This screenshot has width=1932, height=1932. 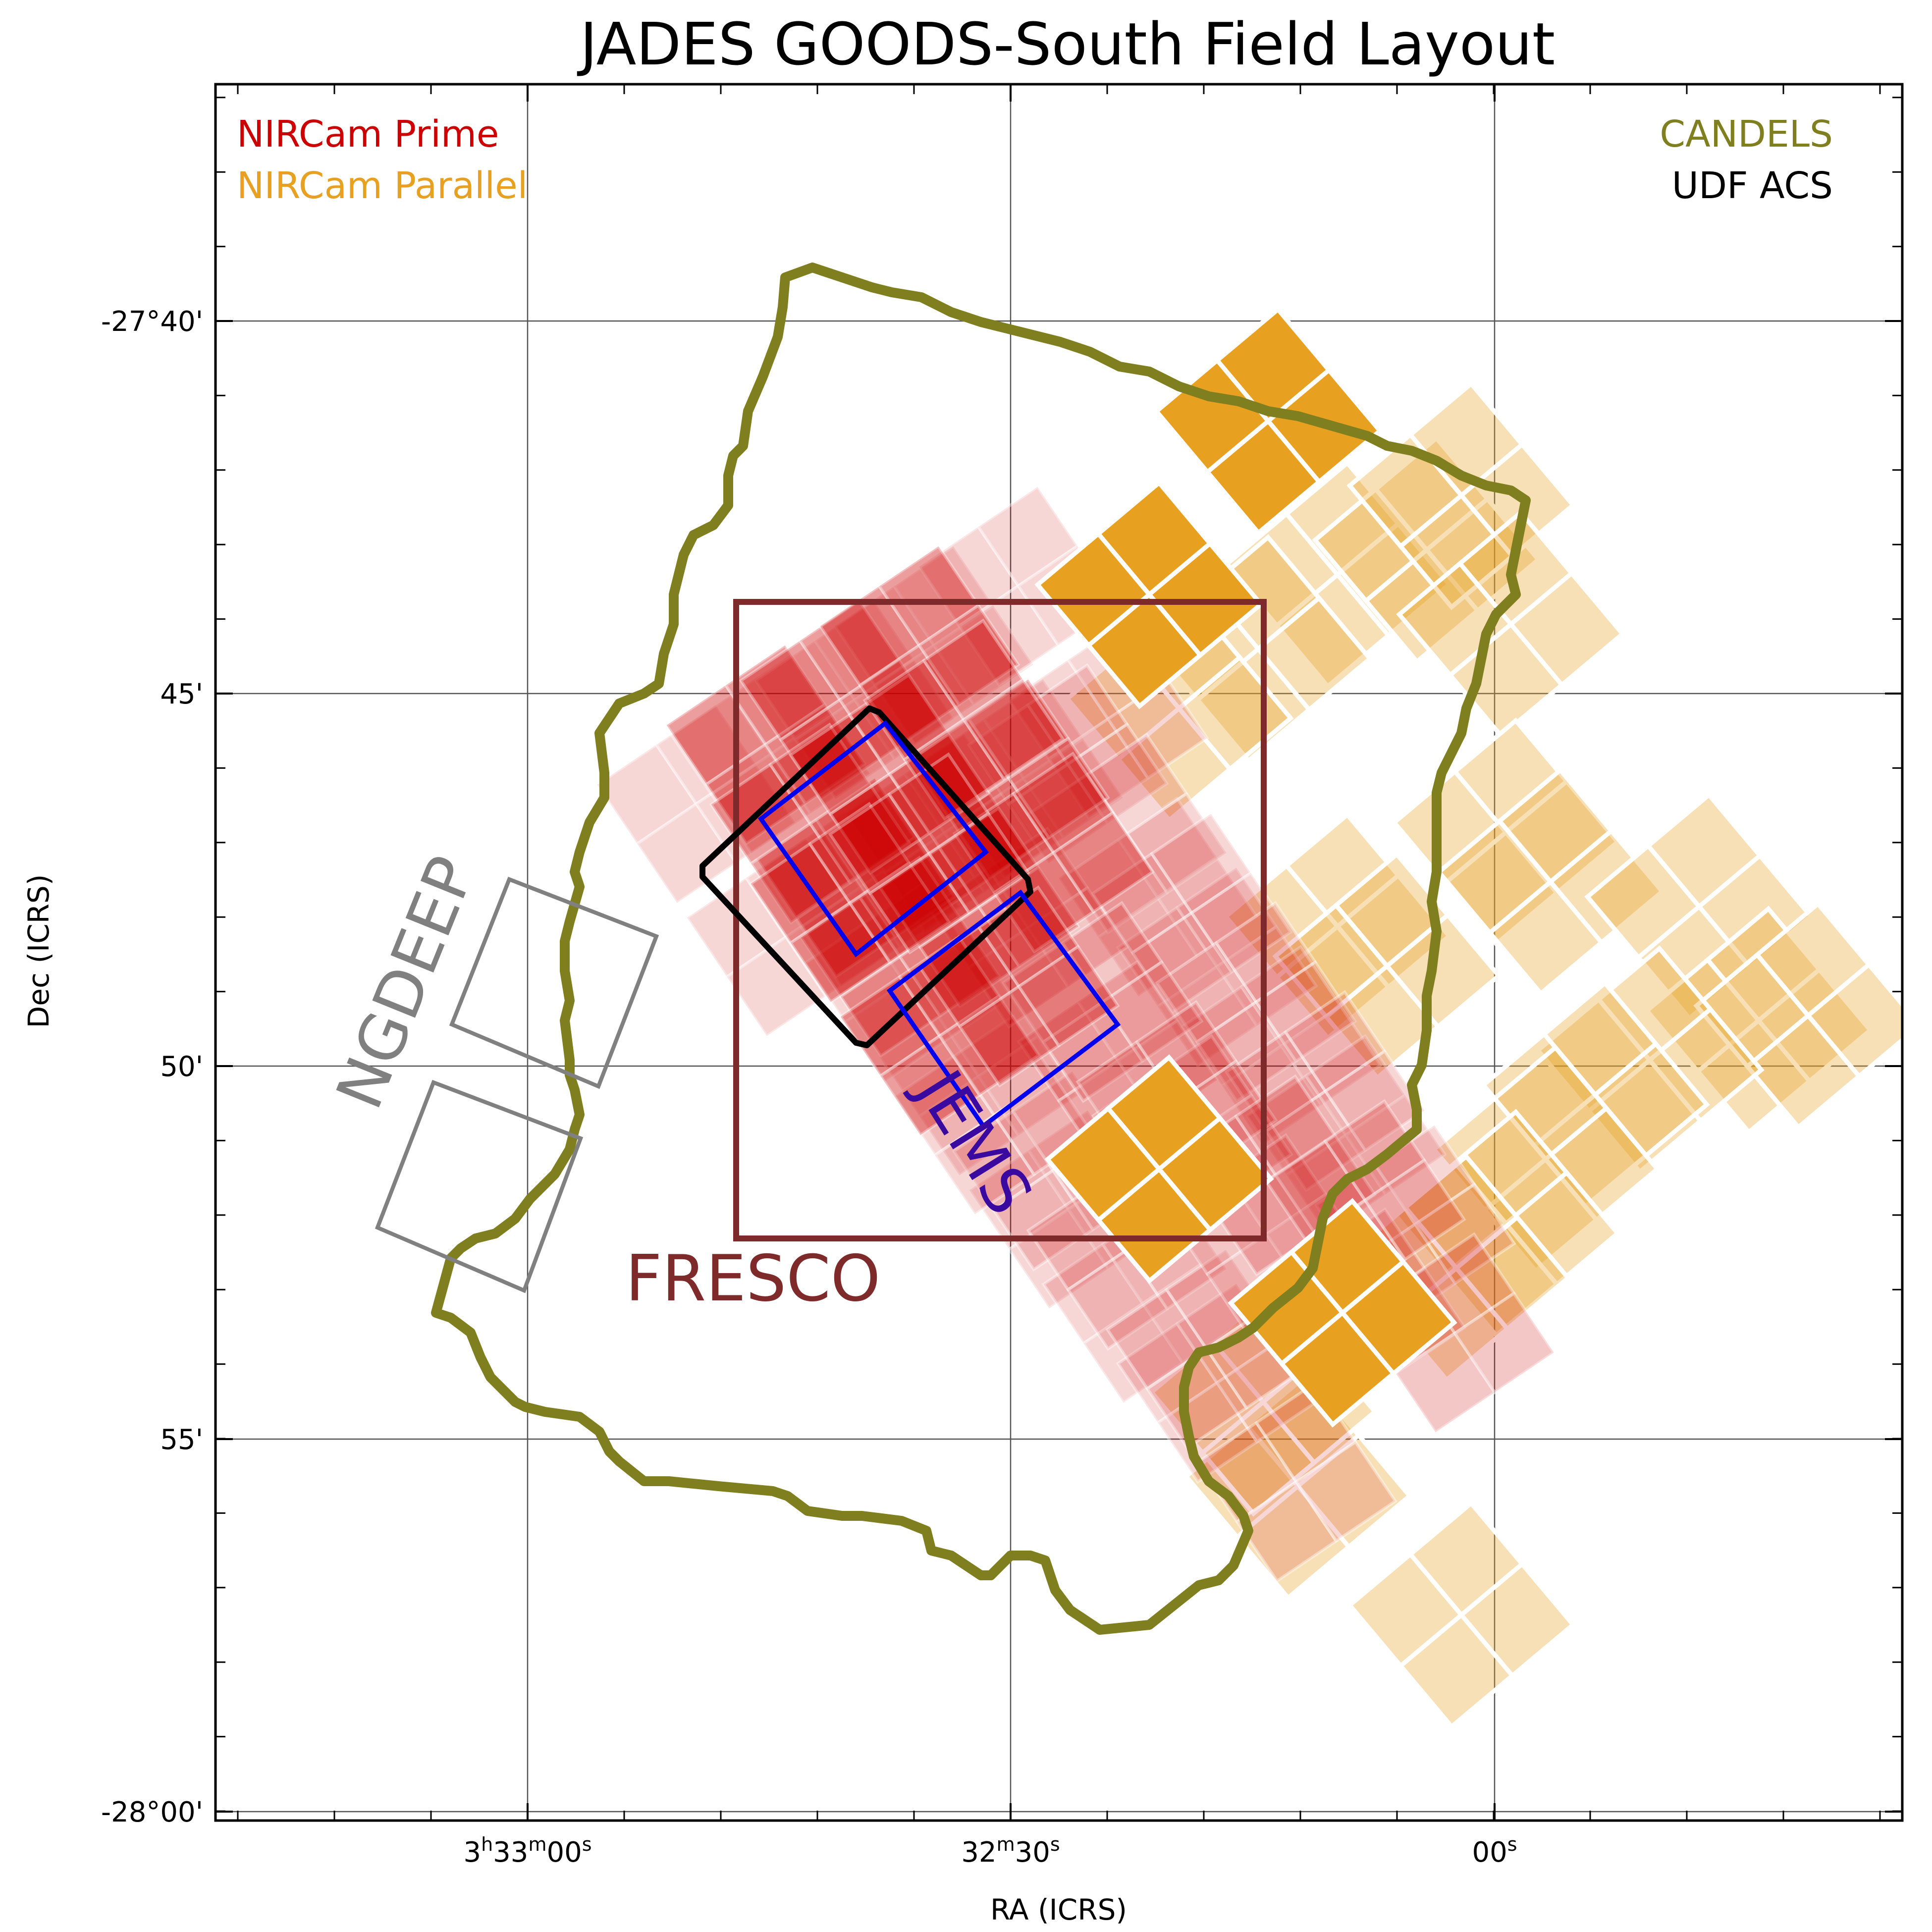 What do you see at coordinates (181, 1440) in the screenshot?
I see `y-tick-label: 55'` at bounding box center [181, 1440].